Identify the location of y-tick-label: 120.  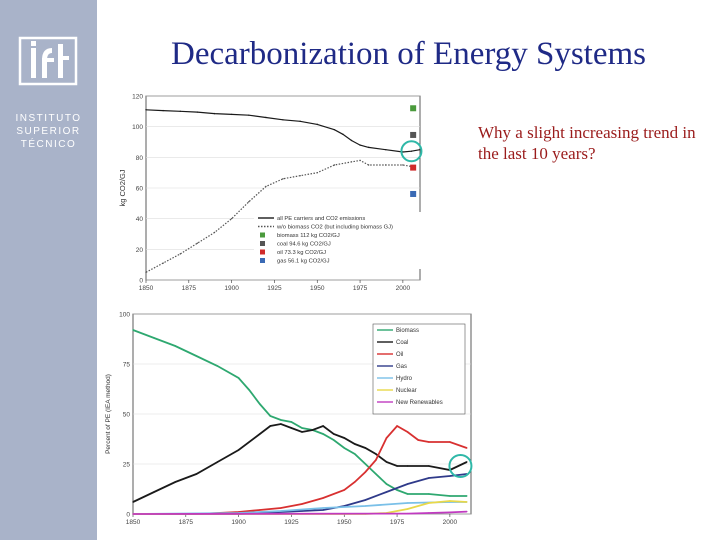
(137, 97).